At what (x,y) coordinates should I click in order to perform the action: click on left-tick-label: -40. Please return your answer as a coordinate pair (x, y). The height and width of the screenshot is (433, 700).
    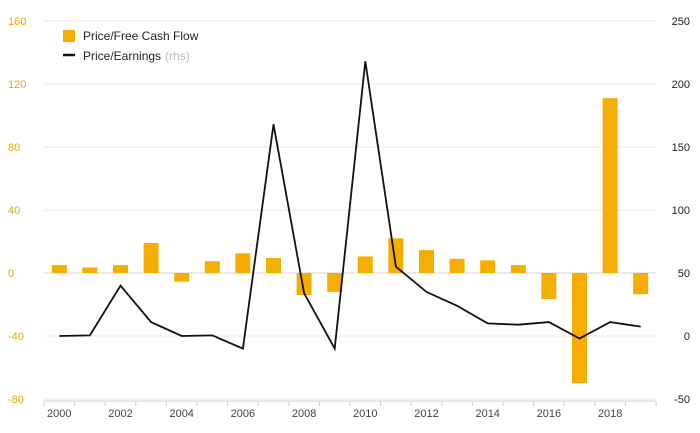
    Looking at the image, I should click on (16, 337).